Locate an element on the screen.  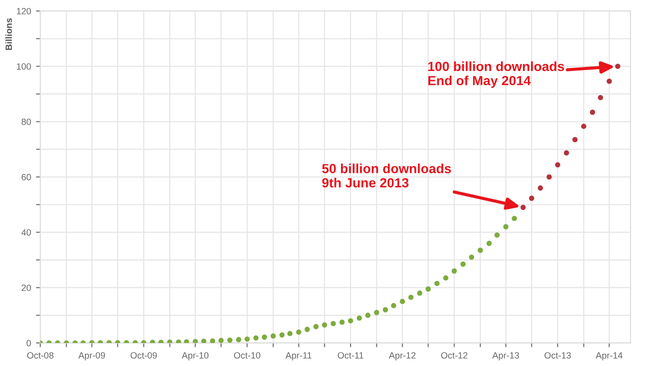
x-tick-label: Apr-09 is located at coordinates (91, 356).